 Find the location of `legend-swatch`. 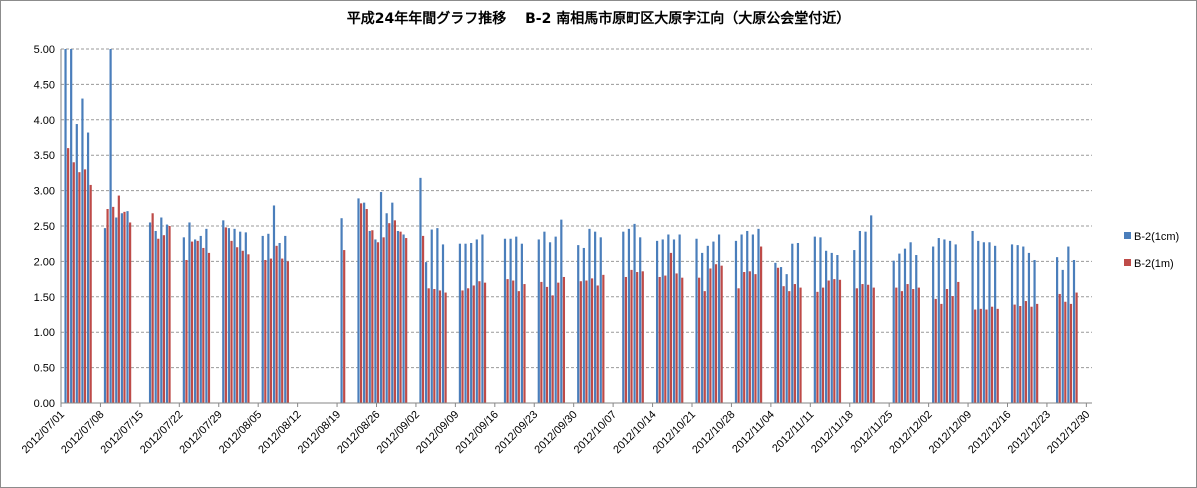

legend-swatch is located at coordinates (1127, 235).